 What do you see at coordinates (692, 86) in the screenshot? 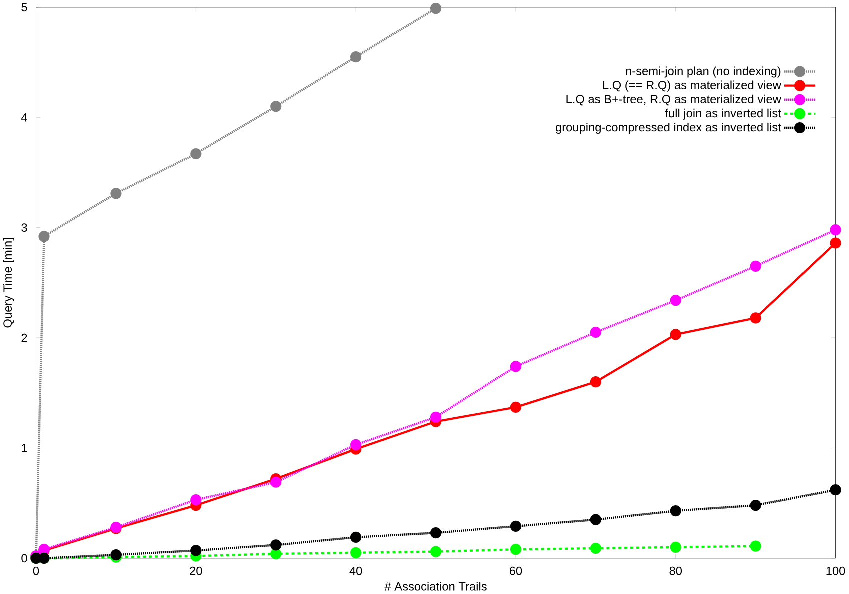
I see `legend-label: L.Q (== R.Q) as materialized view` at bounding box center [692, 86].